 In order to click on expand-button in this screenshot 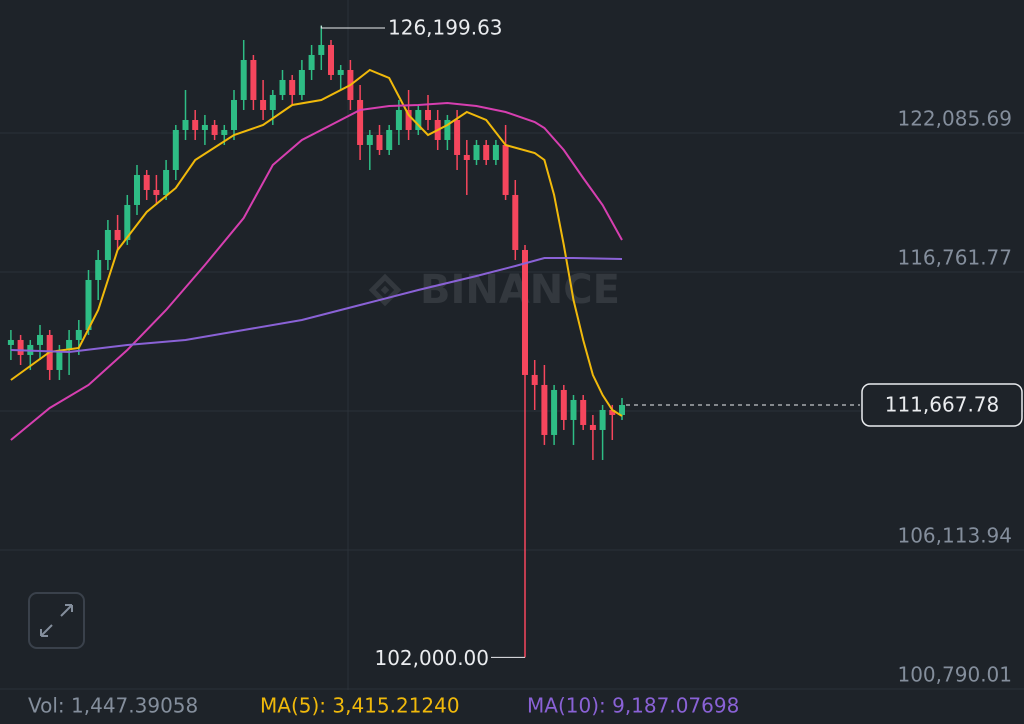, I will do `click(56, 620)`.